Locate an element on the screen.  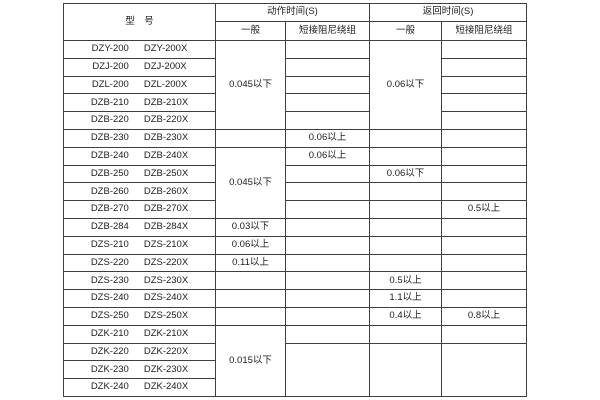
table-row: DZB-230 DZB-230X 0.06以上 is located at coordinates (295, 138).